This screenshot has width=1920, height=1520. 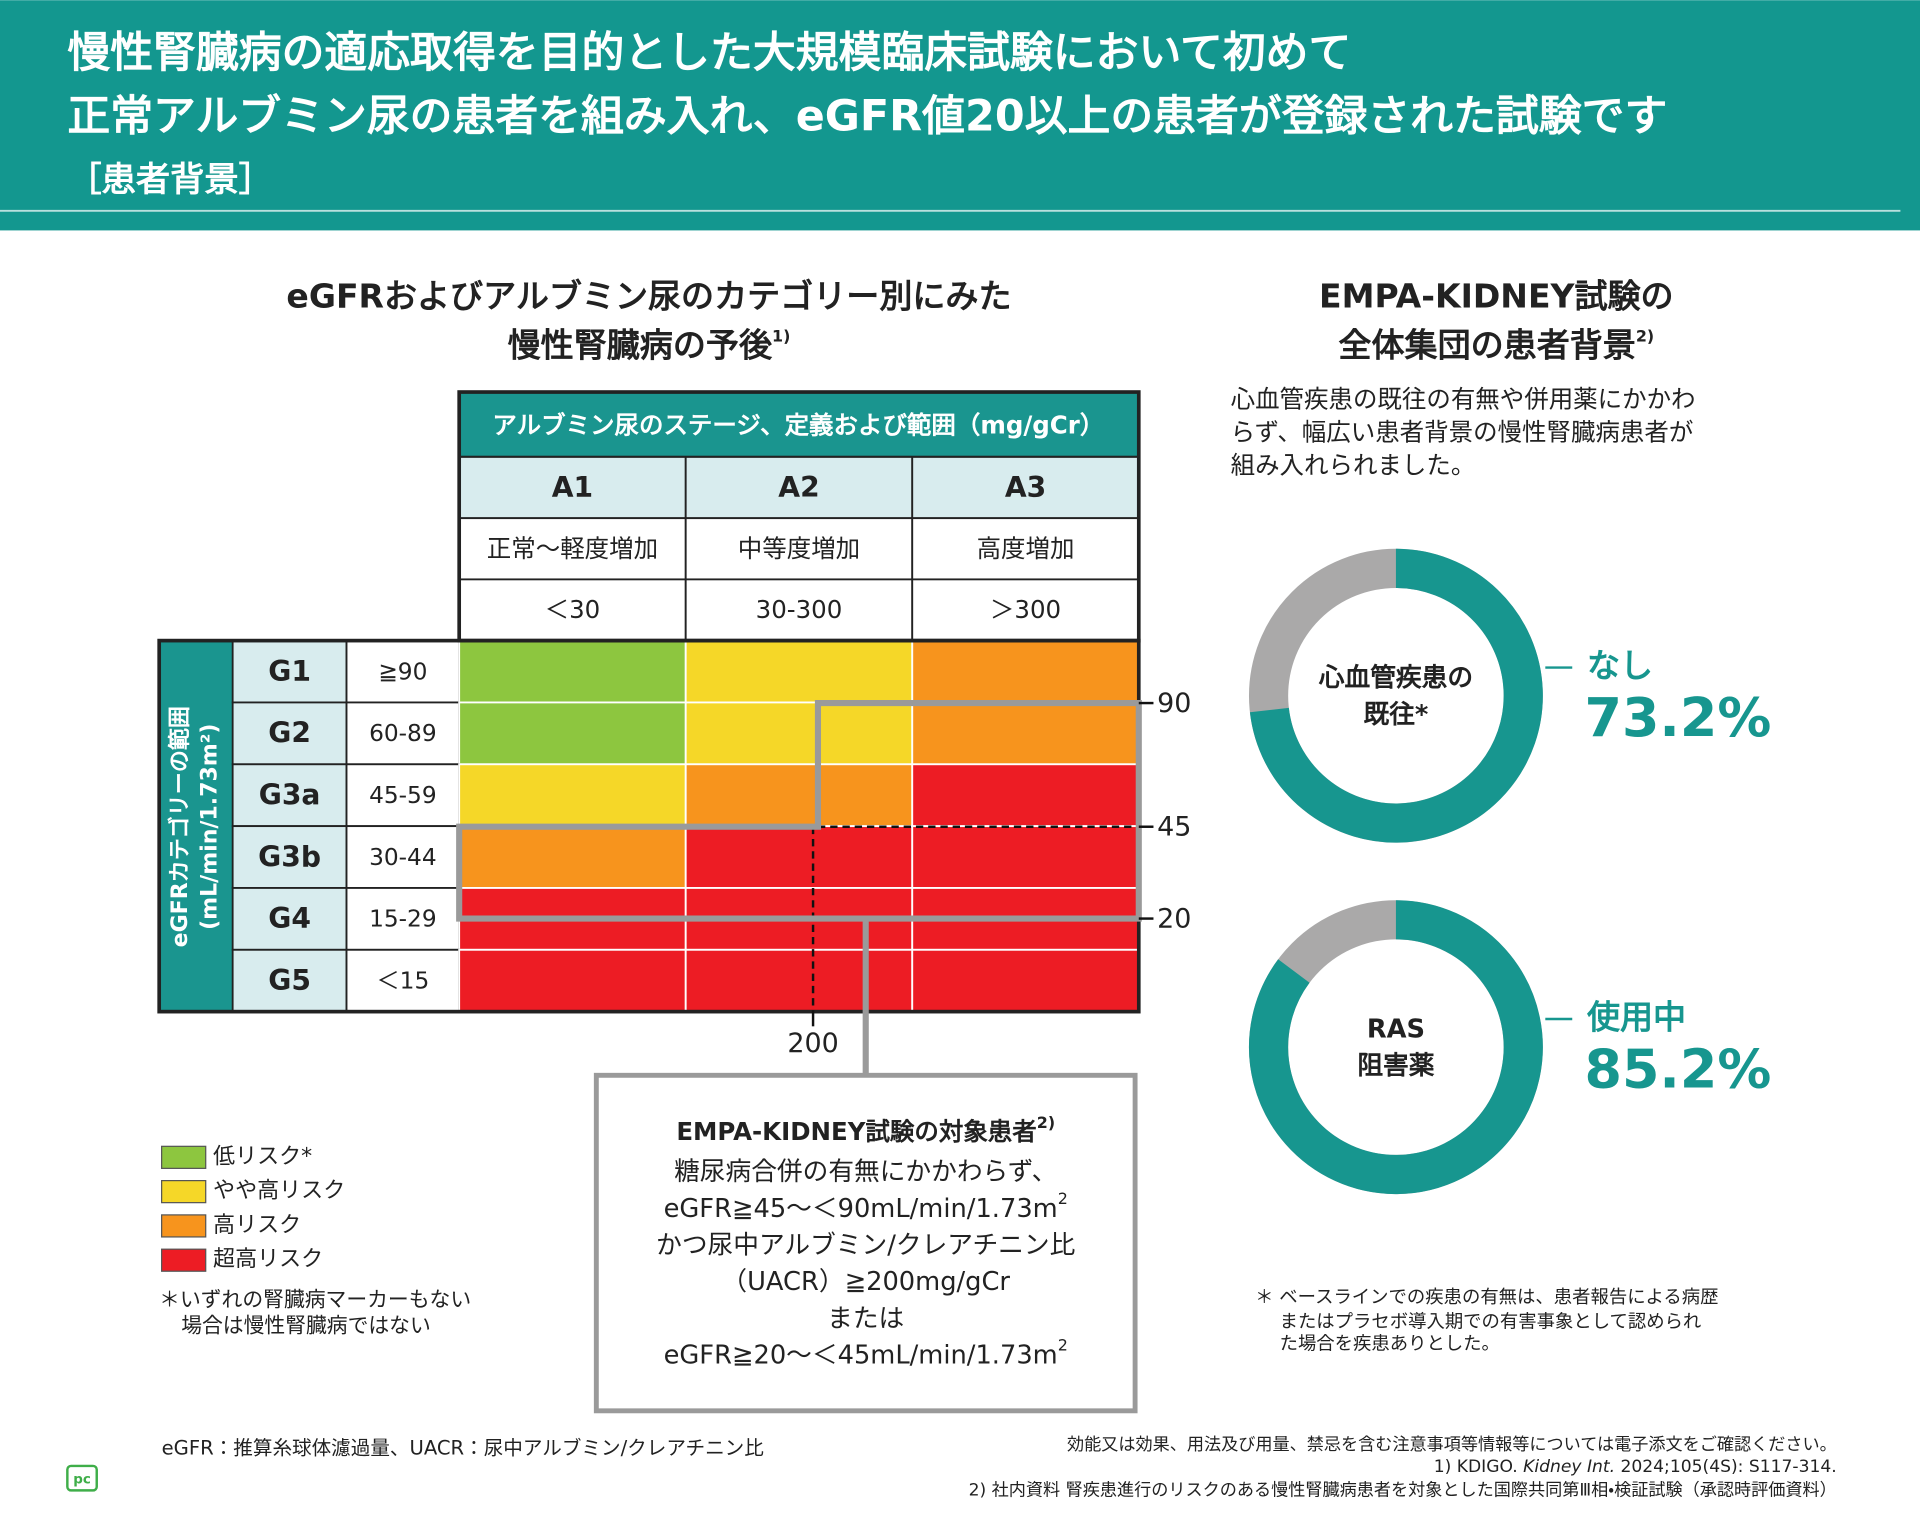 What do you see at coordinates (1174, 703) in the screenshot?
I see `threshold-label: 90` at bounding box center [1174, 703].